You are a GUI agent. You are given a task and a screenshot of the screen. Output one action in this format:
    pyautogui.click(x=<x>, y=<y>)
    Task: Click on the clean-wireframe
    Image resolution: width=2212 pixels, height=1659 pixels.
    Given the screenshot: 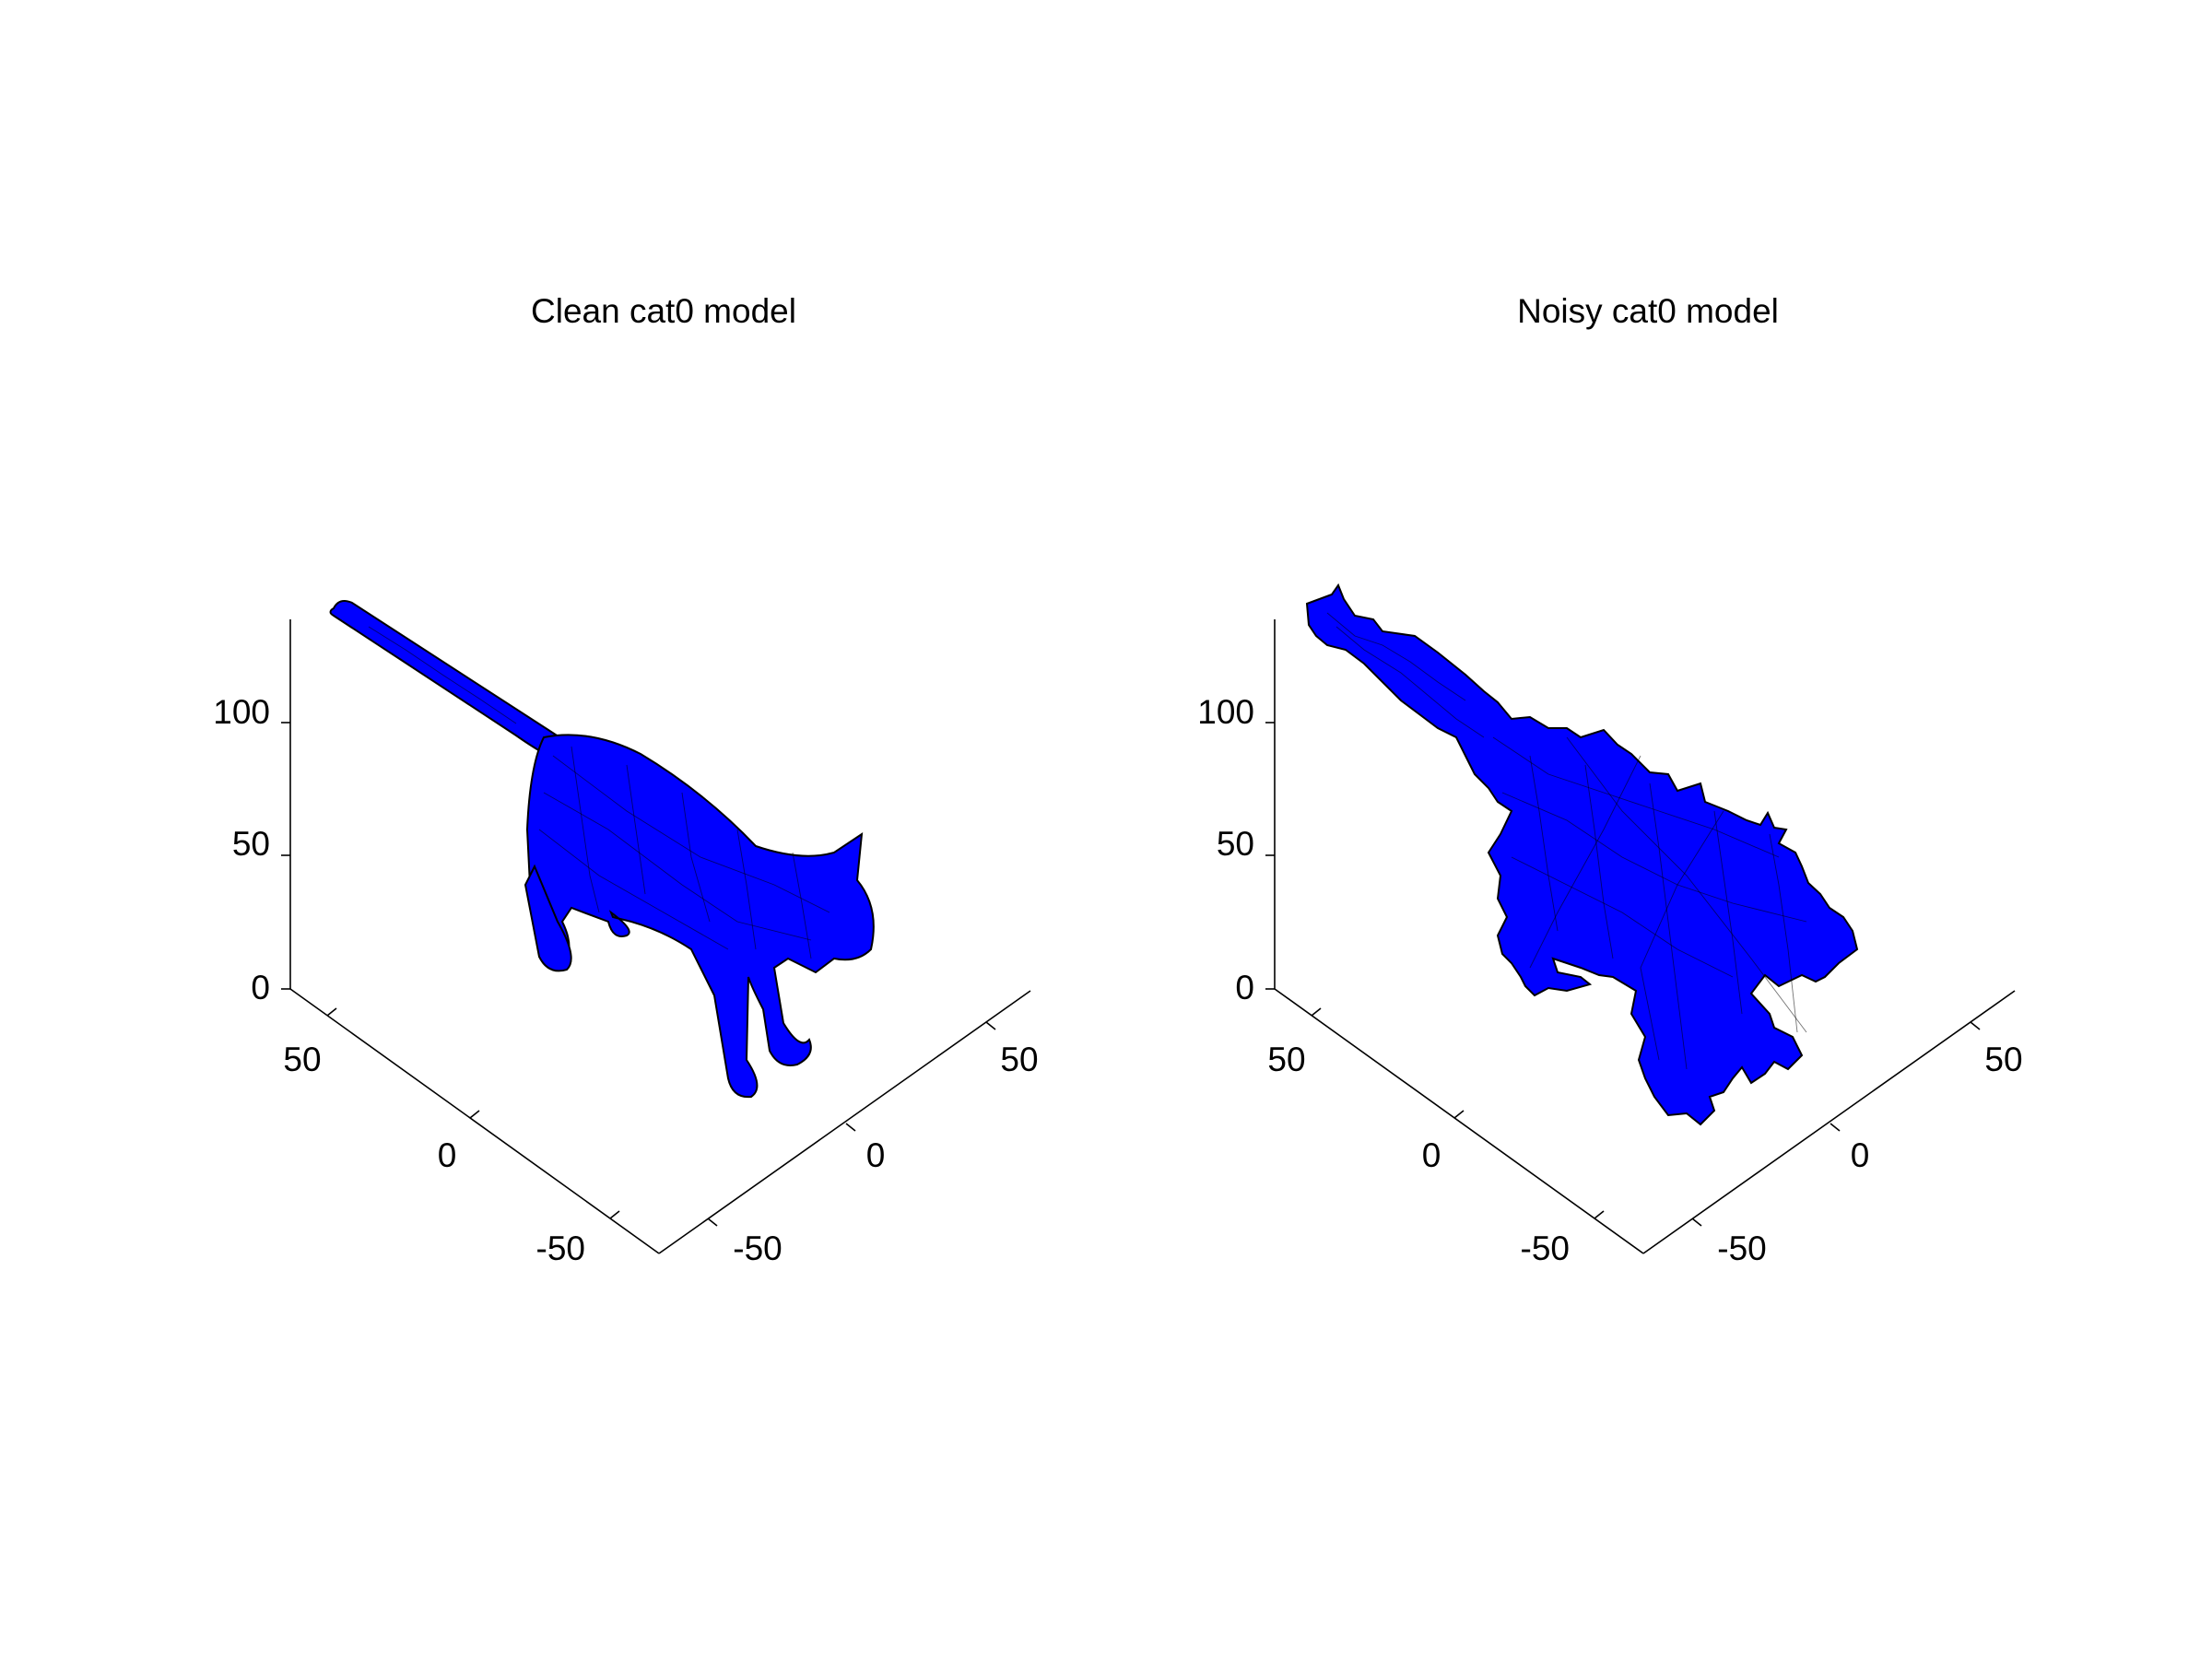 What is the action you would take?
    pyautogui.click(x=596, y=792)
    